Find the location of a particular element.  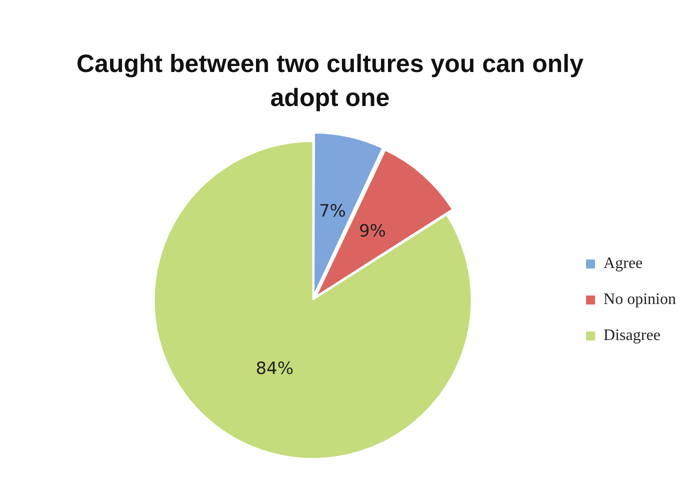

legend-label: Agree is located at coordinates (623, 263).